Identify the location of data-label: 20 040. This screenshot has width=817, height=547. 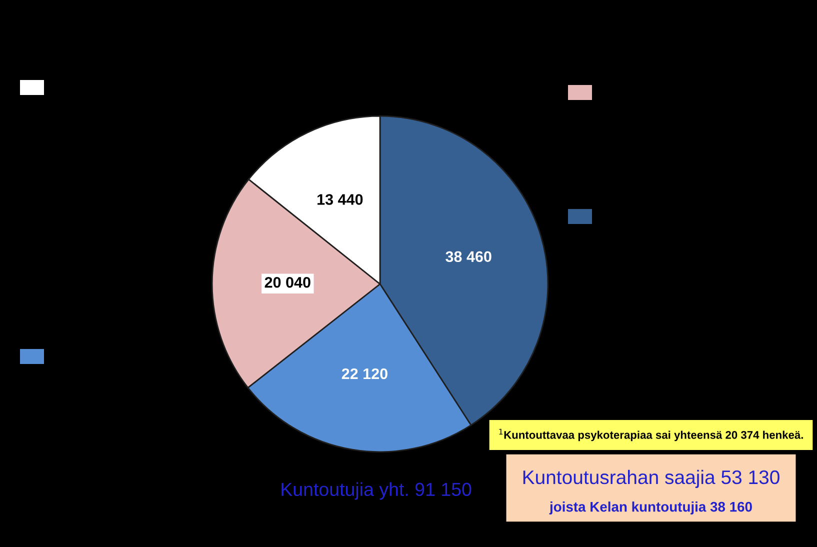
(287, 282).